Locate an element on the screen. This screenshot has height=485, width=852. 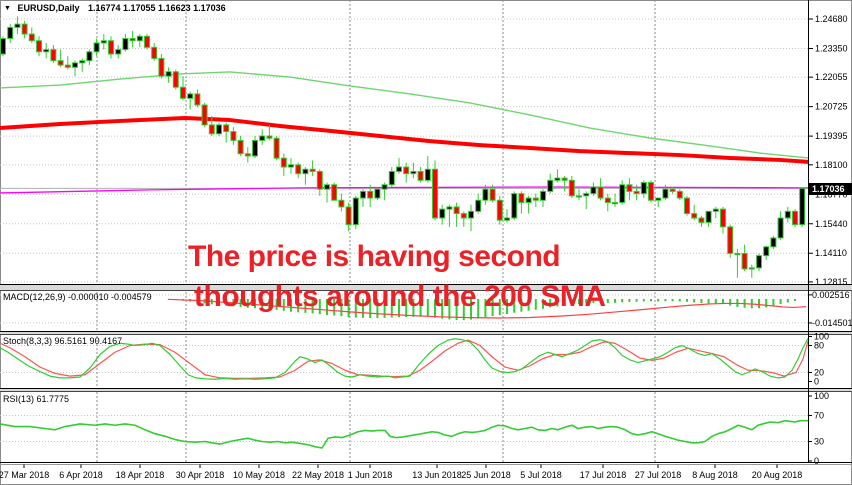
annotation-text-line2: thoughts around the 200 SMA is located at coordinates (400, 296).